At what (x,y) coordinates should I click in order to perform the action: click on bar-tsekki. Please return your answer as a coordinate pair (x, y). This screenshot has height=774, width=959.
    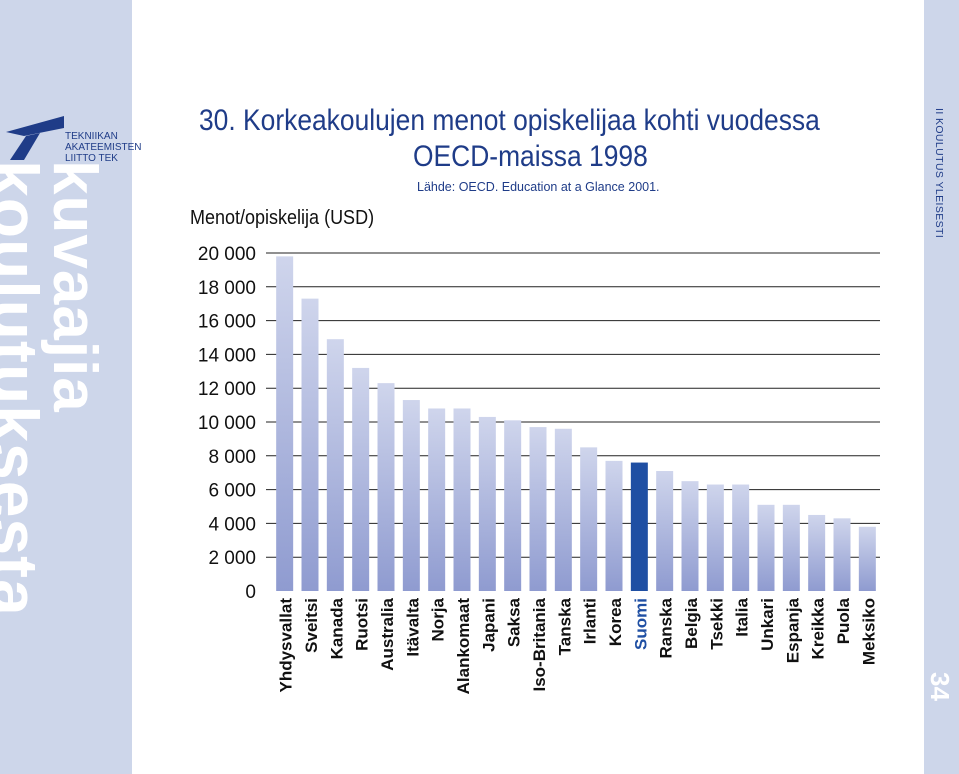
    Looking at the image, I should click on (715, 537).